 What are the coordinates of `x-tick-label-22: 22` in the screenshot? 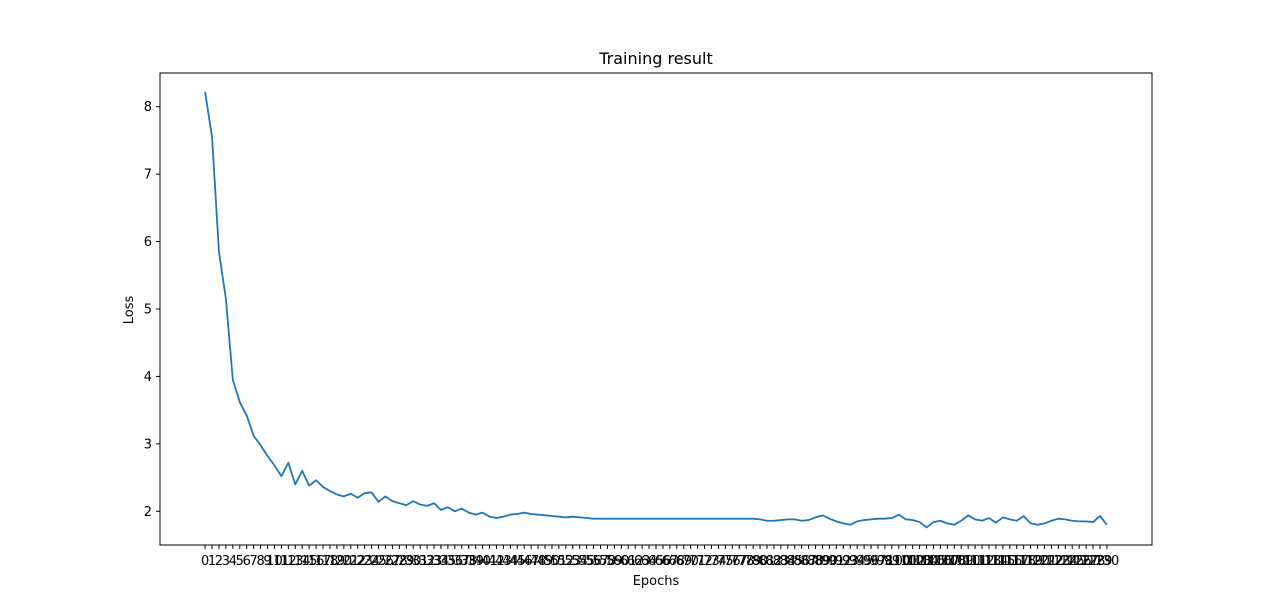 It's located at (357, 561).